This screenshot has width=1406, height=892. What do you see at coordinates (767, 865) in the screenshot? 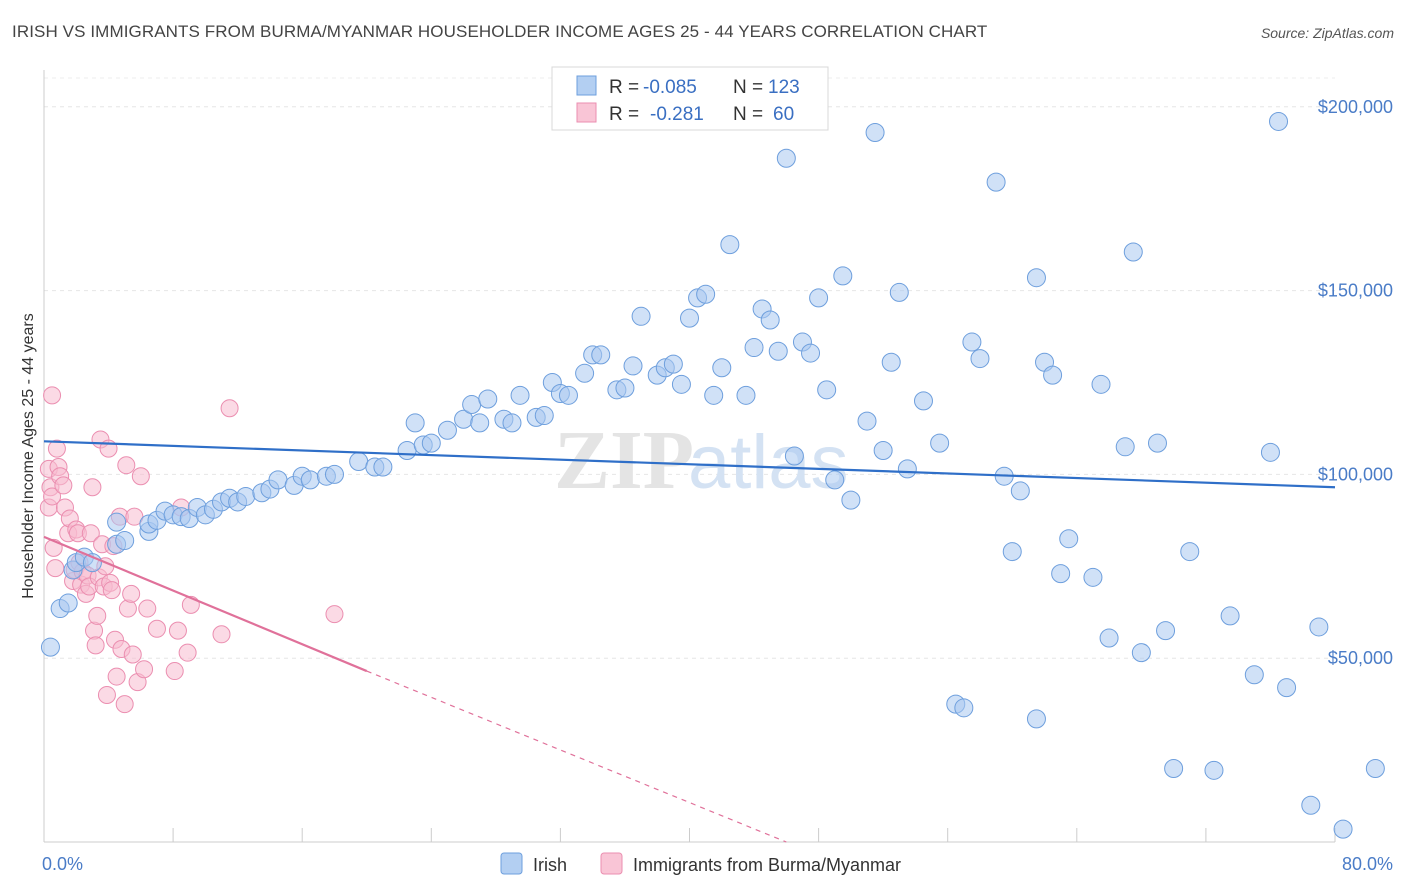
I see `series-legend-label-burma: Immigrants from Burma/Myanmar` at bounding box center [767, 865].